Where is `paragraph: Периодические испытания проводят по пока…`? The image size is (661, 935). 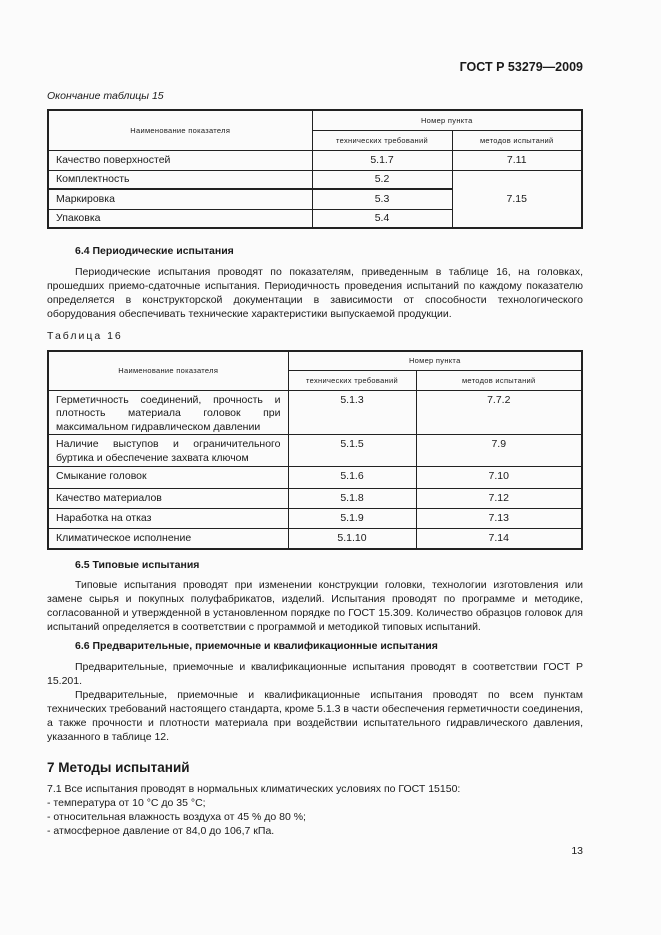 paragraph: Периодические испытания проводят по пока… is located at coordinates (315, 293).